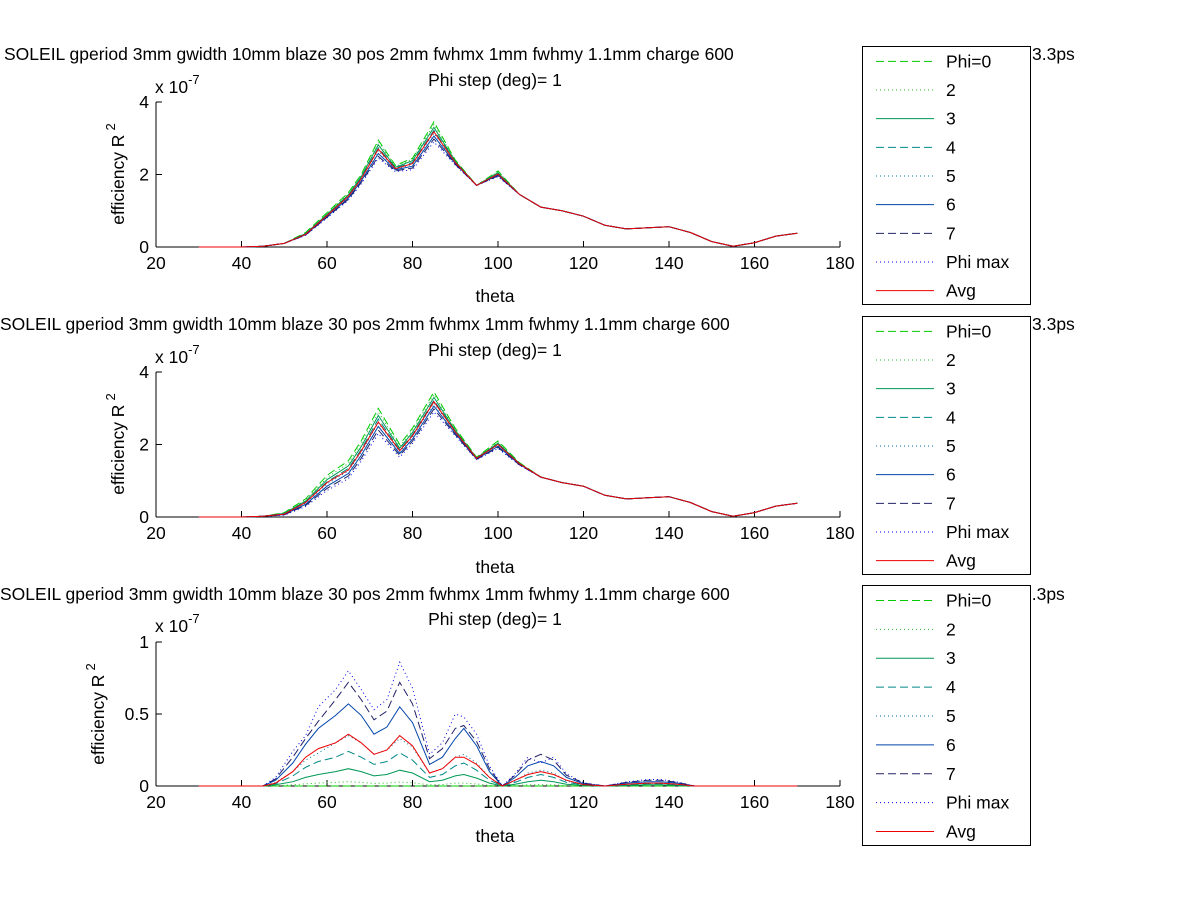  I want to click on axes-3: 20 40 60 80 100 120 140 160 180 0 0.5 1, so click(490, 722).